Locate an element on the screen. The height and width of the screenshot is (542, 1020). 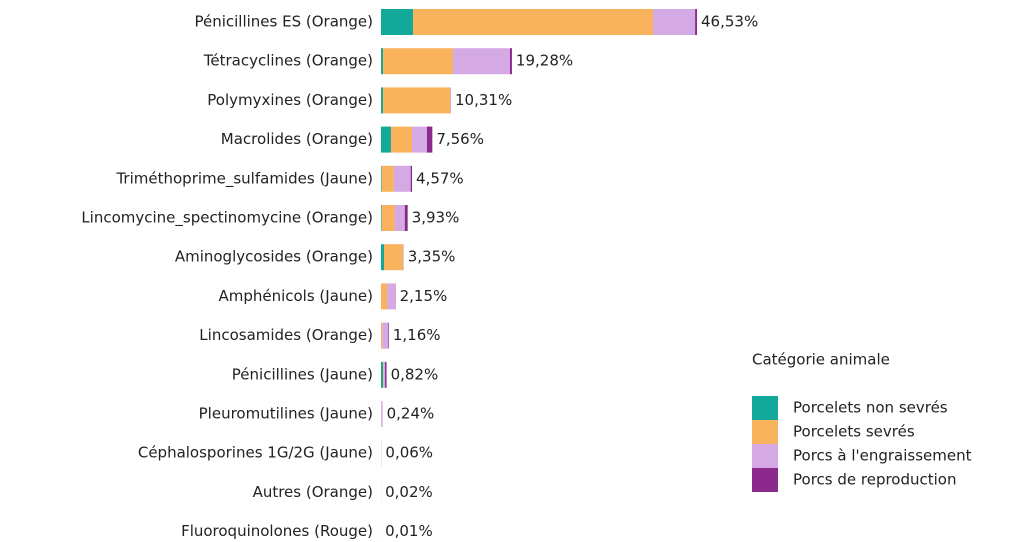
category-label: Pénicillines ES (Orange) is located at coordinates (283, 22).